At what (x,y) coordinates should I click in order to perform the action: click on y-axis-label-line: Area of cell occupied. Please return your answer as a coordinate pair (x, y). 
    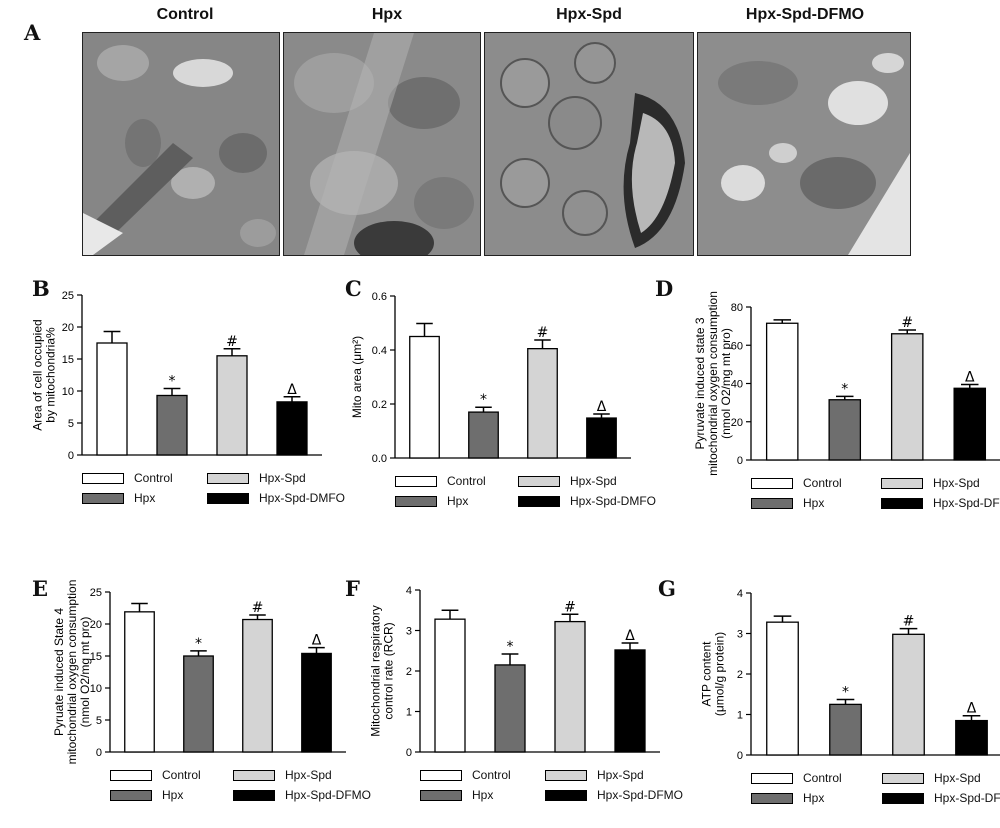
    Looking at the image, I should click on (38, 374).